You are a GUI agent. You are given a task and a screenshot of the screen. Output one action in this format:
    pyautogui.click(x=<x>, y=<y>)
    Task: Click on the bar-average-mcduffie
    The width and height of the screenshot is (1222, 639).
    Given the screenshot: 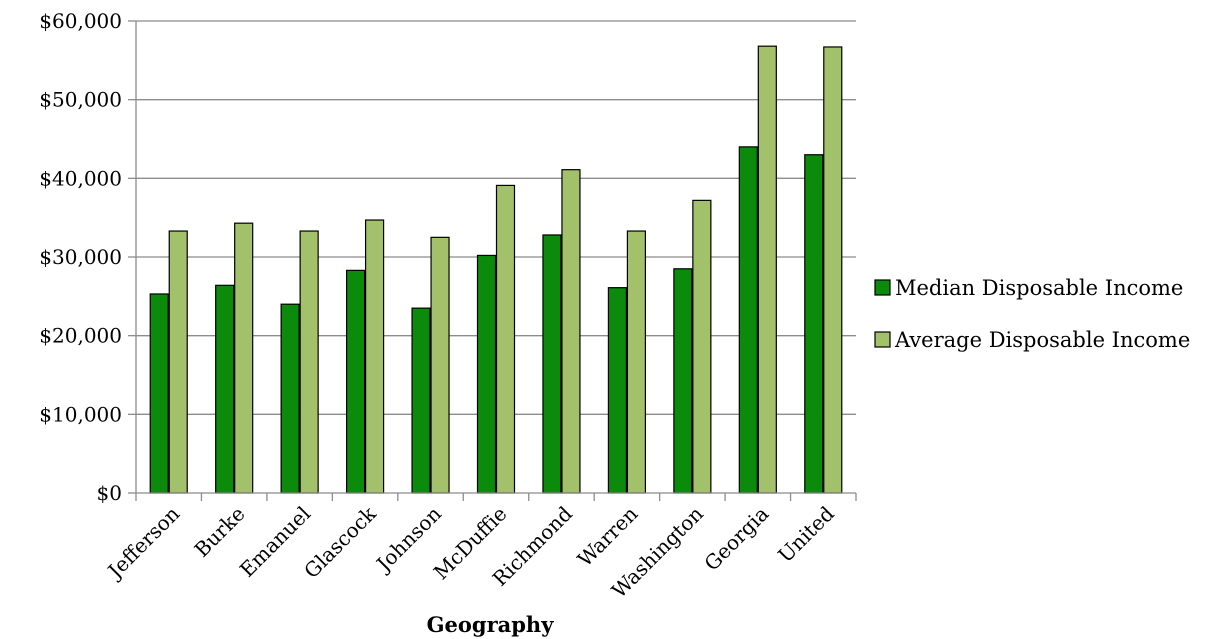 What is the action you would take?
    pyautogui.click(x=505, y=339)
    